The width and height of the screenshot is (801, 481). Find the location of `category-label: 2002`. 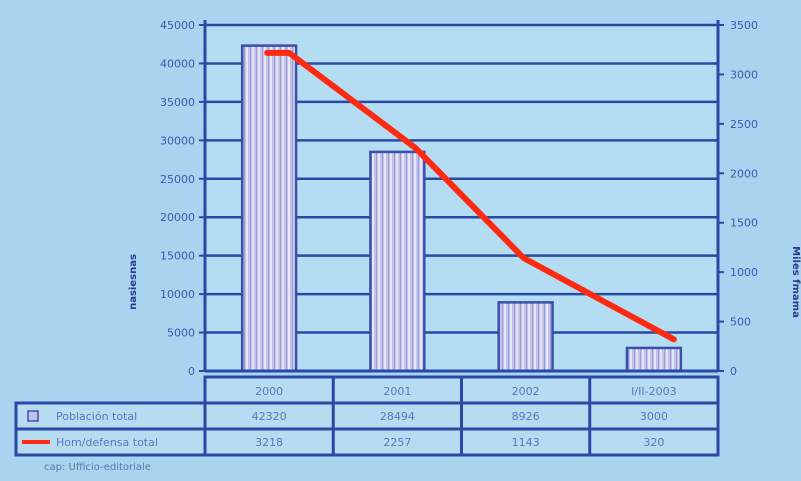

category-label: 2002 is located at coordinates (526, 391).